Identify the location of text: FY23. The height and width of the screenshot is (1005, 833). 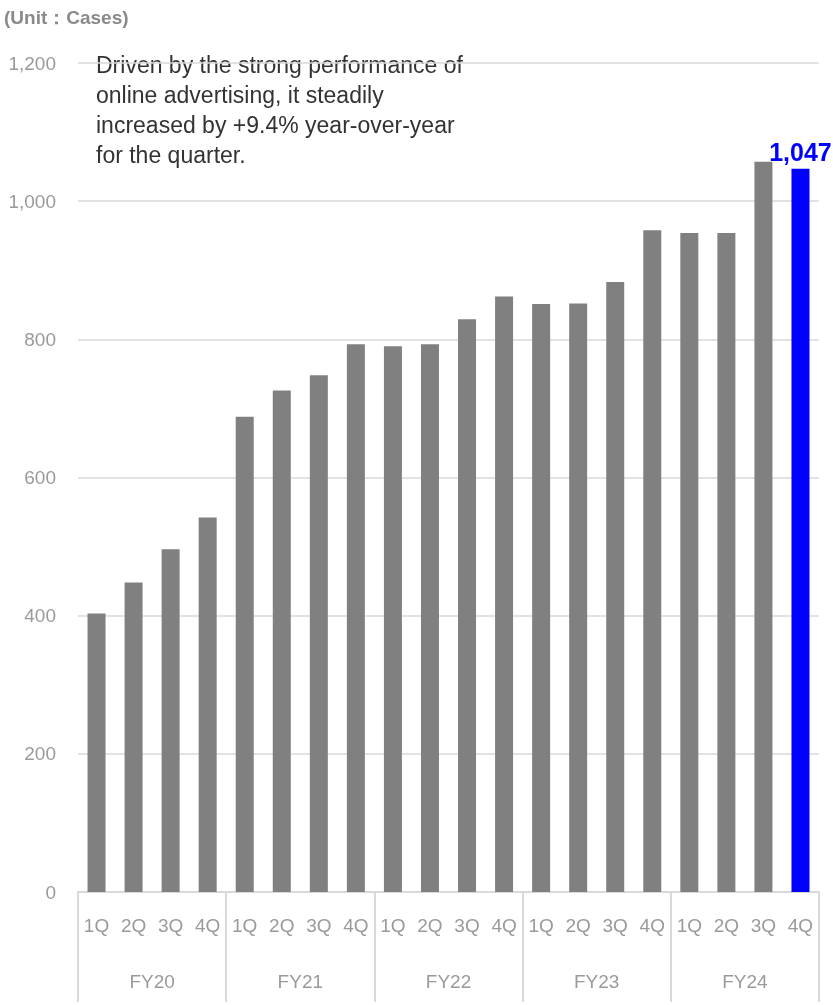
(596, 981).